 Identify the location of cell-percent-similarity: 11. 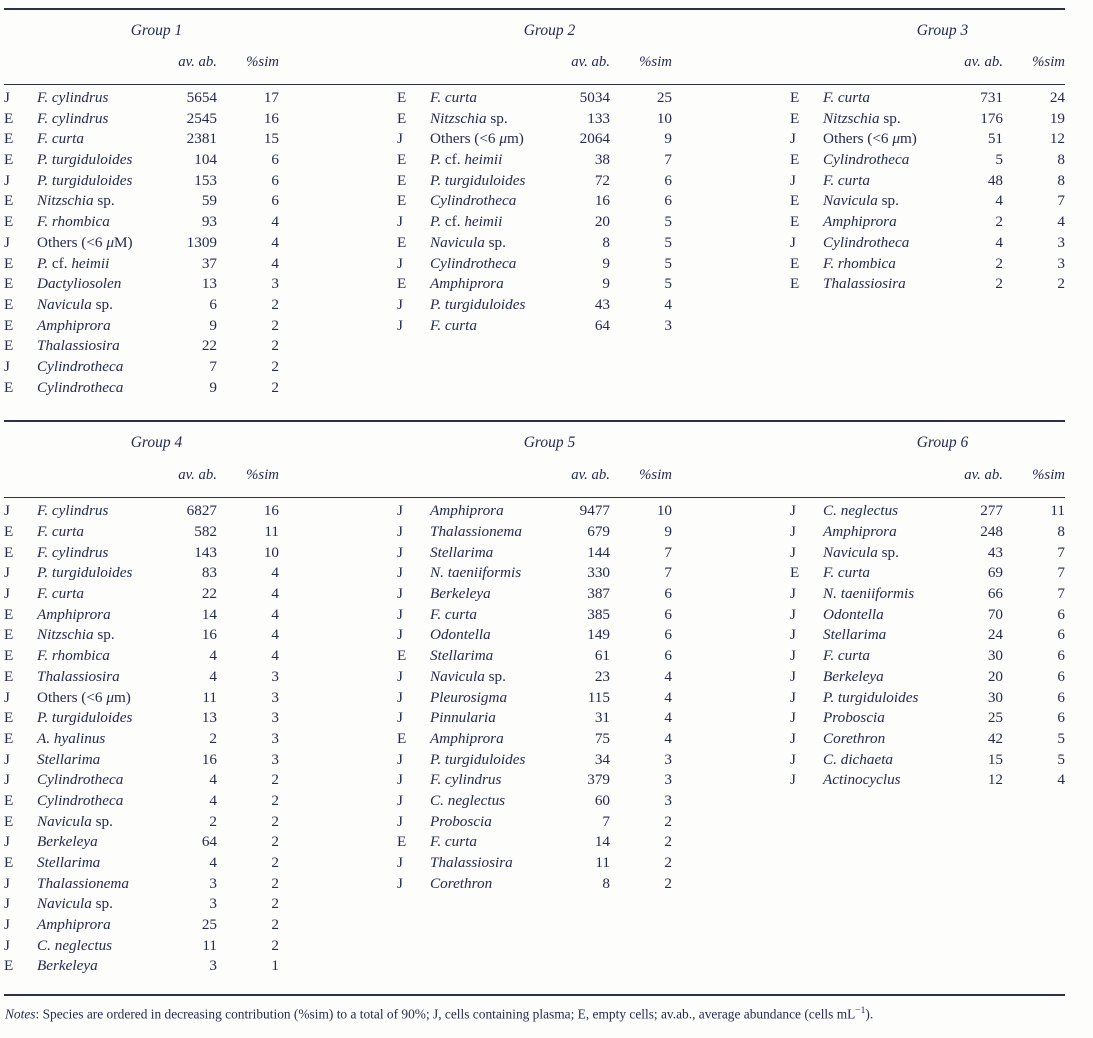
(1057, 511).